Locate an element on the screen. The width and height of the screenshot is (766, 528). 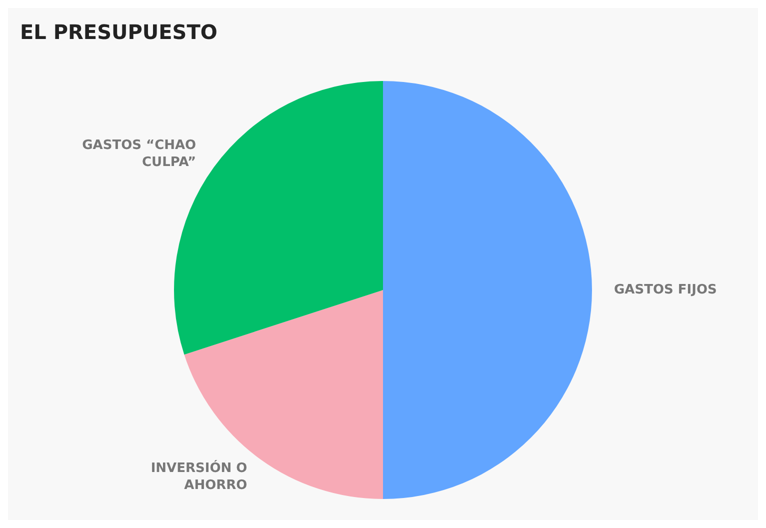
chart-title: EL PRESUPUESTO is located at coordinates (119, 32).